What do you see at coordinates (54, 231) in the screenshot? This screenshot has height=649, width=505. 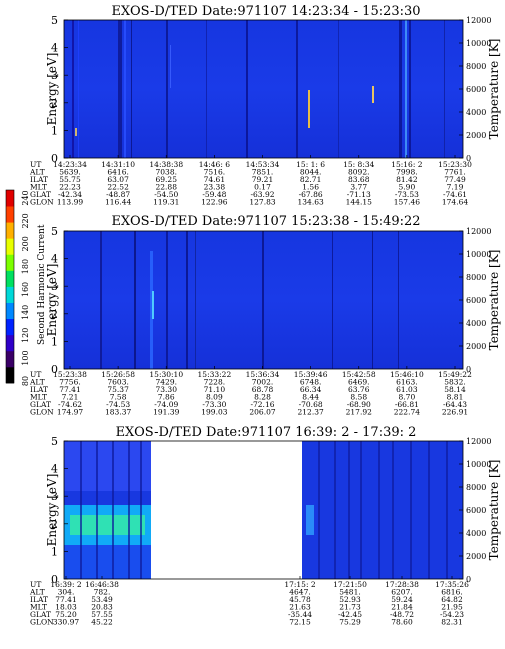 I see `y-tick-label: 5` at bounding box center [54, 231].